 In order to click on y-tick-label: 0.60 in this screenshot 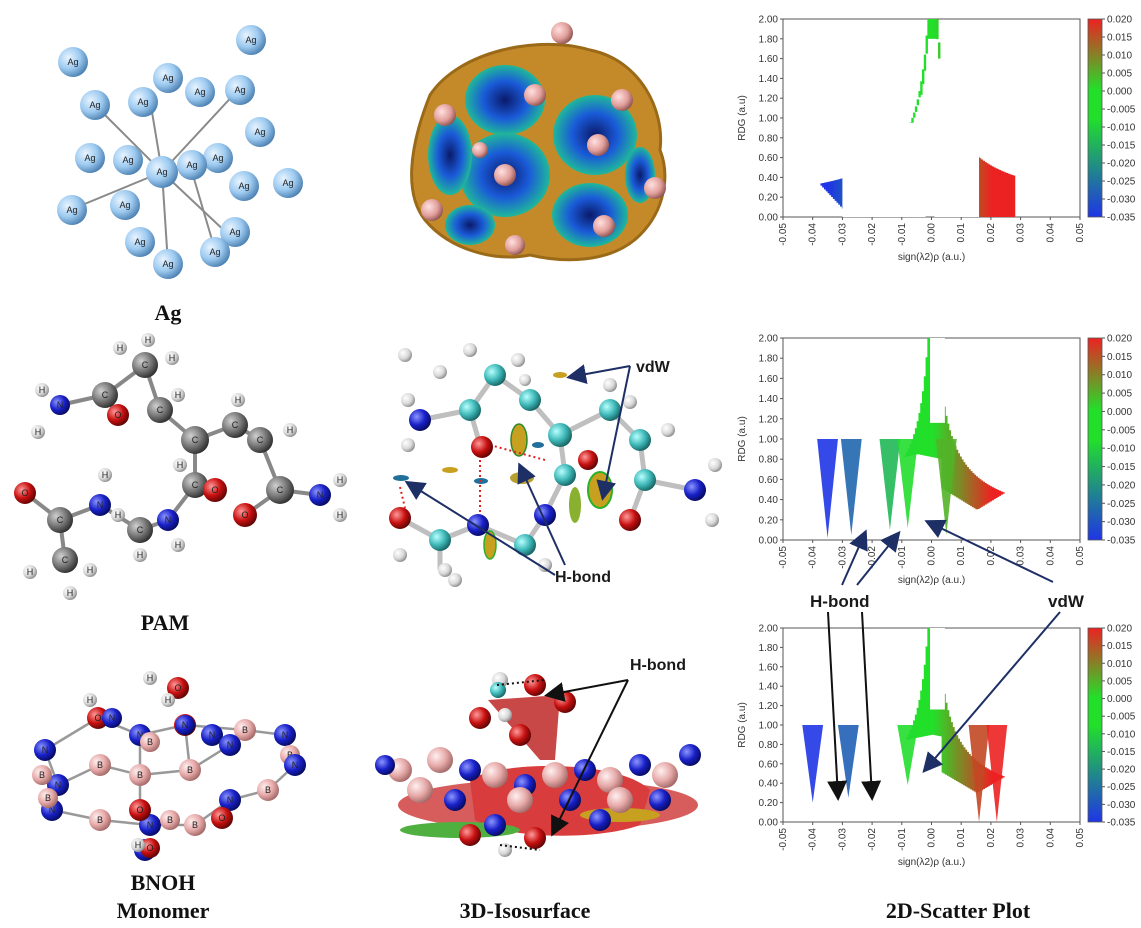, I will do `click(769, 158)`.